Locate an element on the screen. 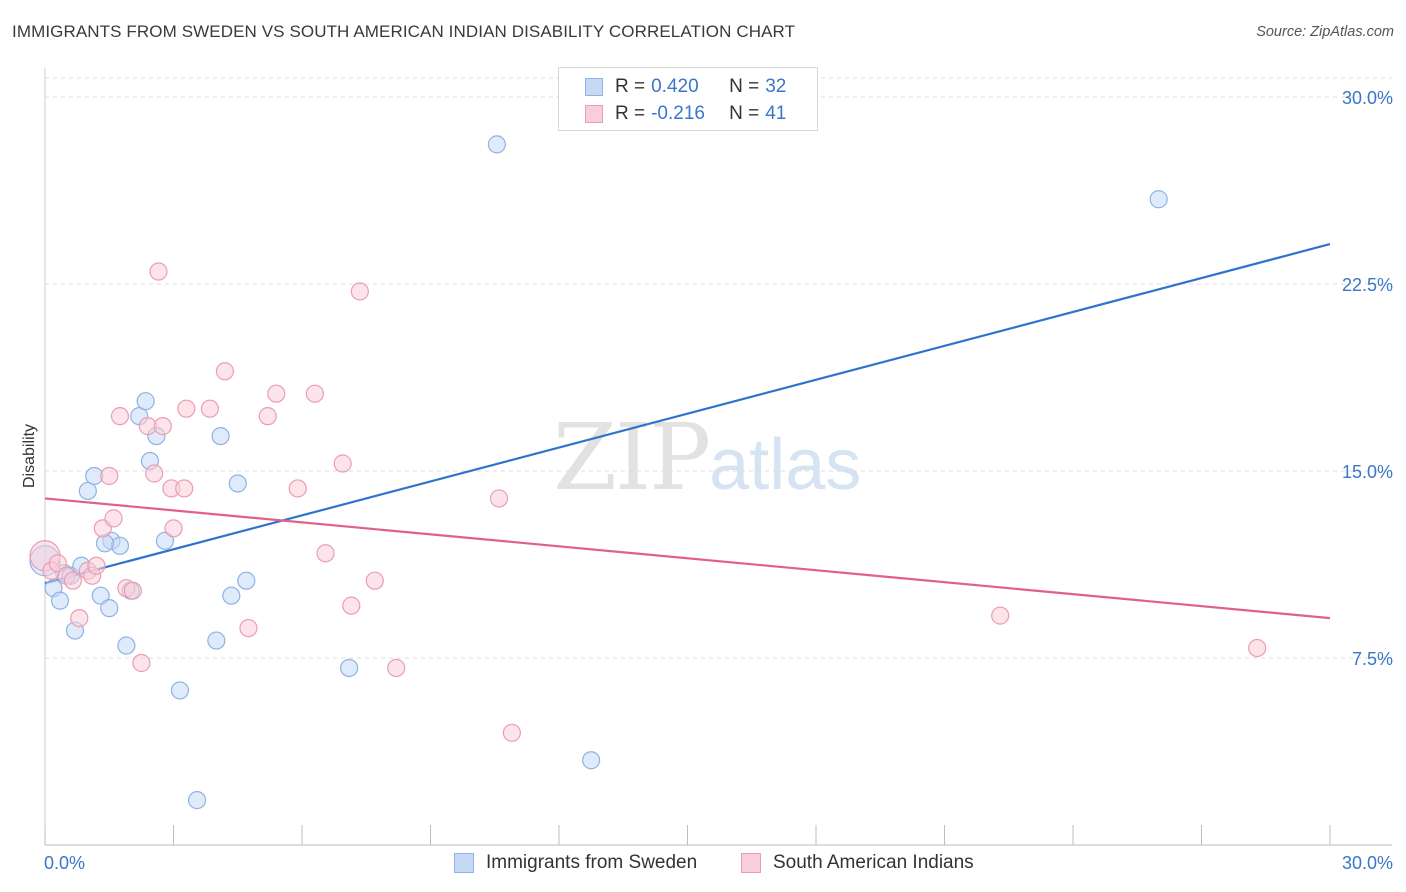  y-tick-label: 7.5% is located at coordinates (1372, 659).